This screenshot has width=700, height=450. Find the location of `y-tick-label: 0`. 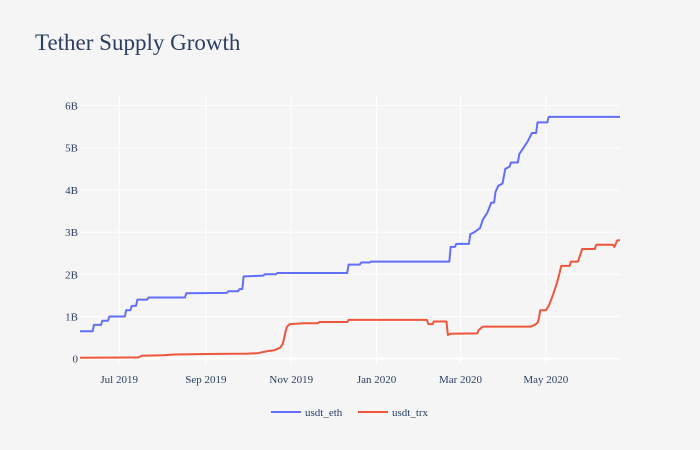

y-tick-label: 0 is located at coordinates (76, 360).